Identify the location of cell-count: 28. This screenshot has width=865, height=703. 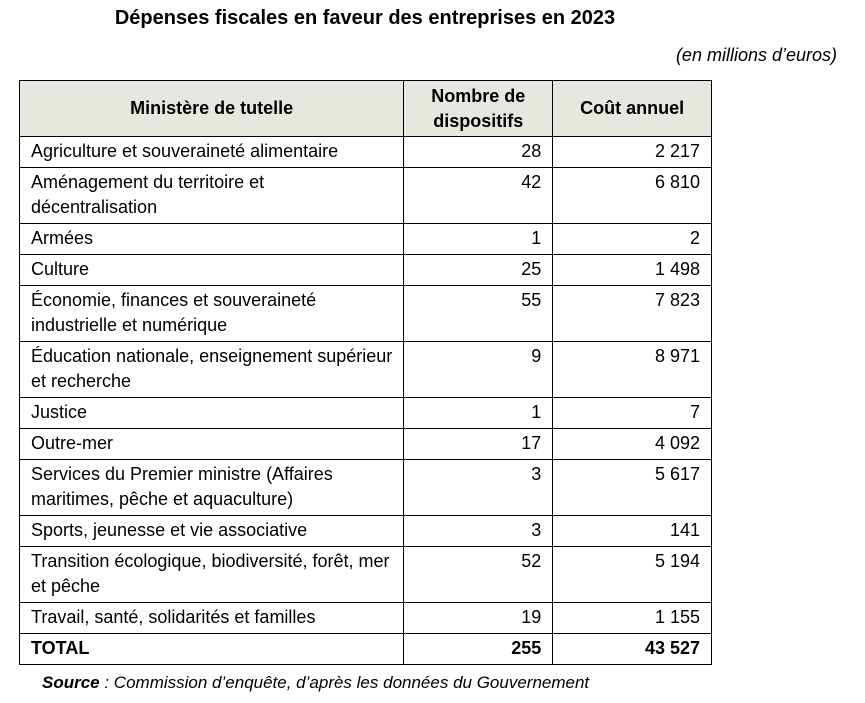
(478, 152).